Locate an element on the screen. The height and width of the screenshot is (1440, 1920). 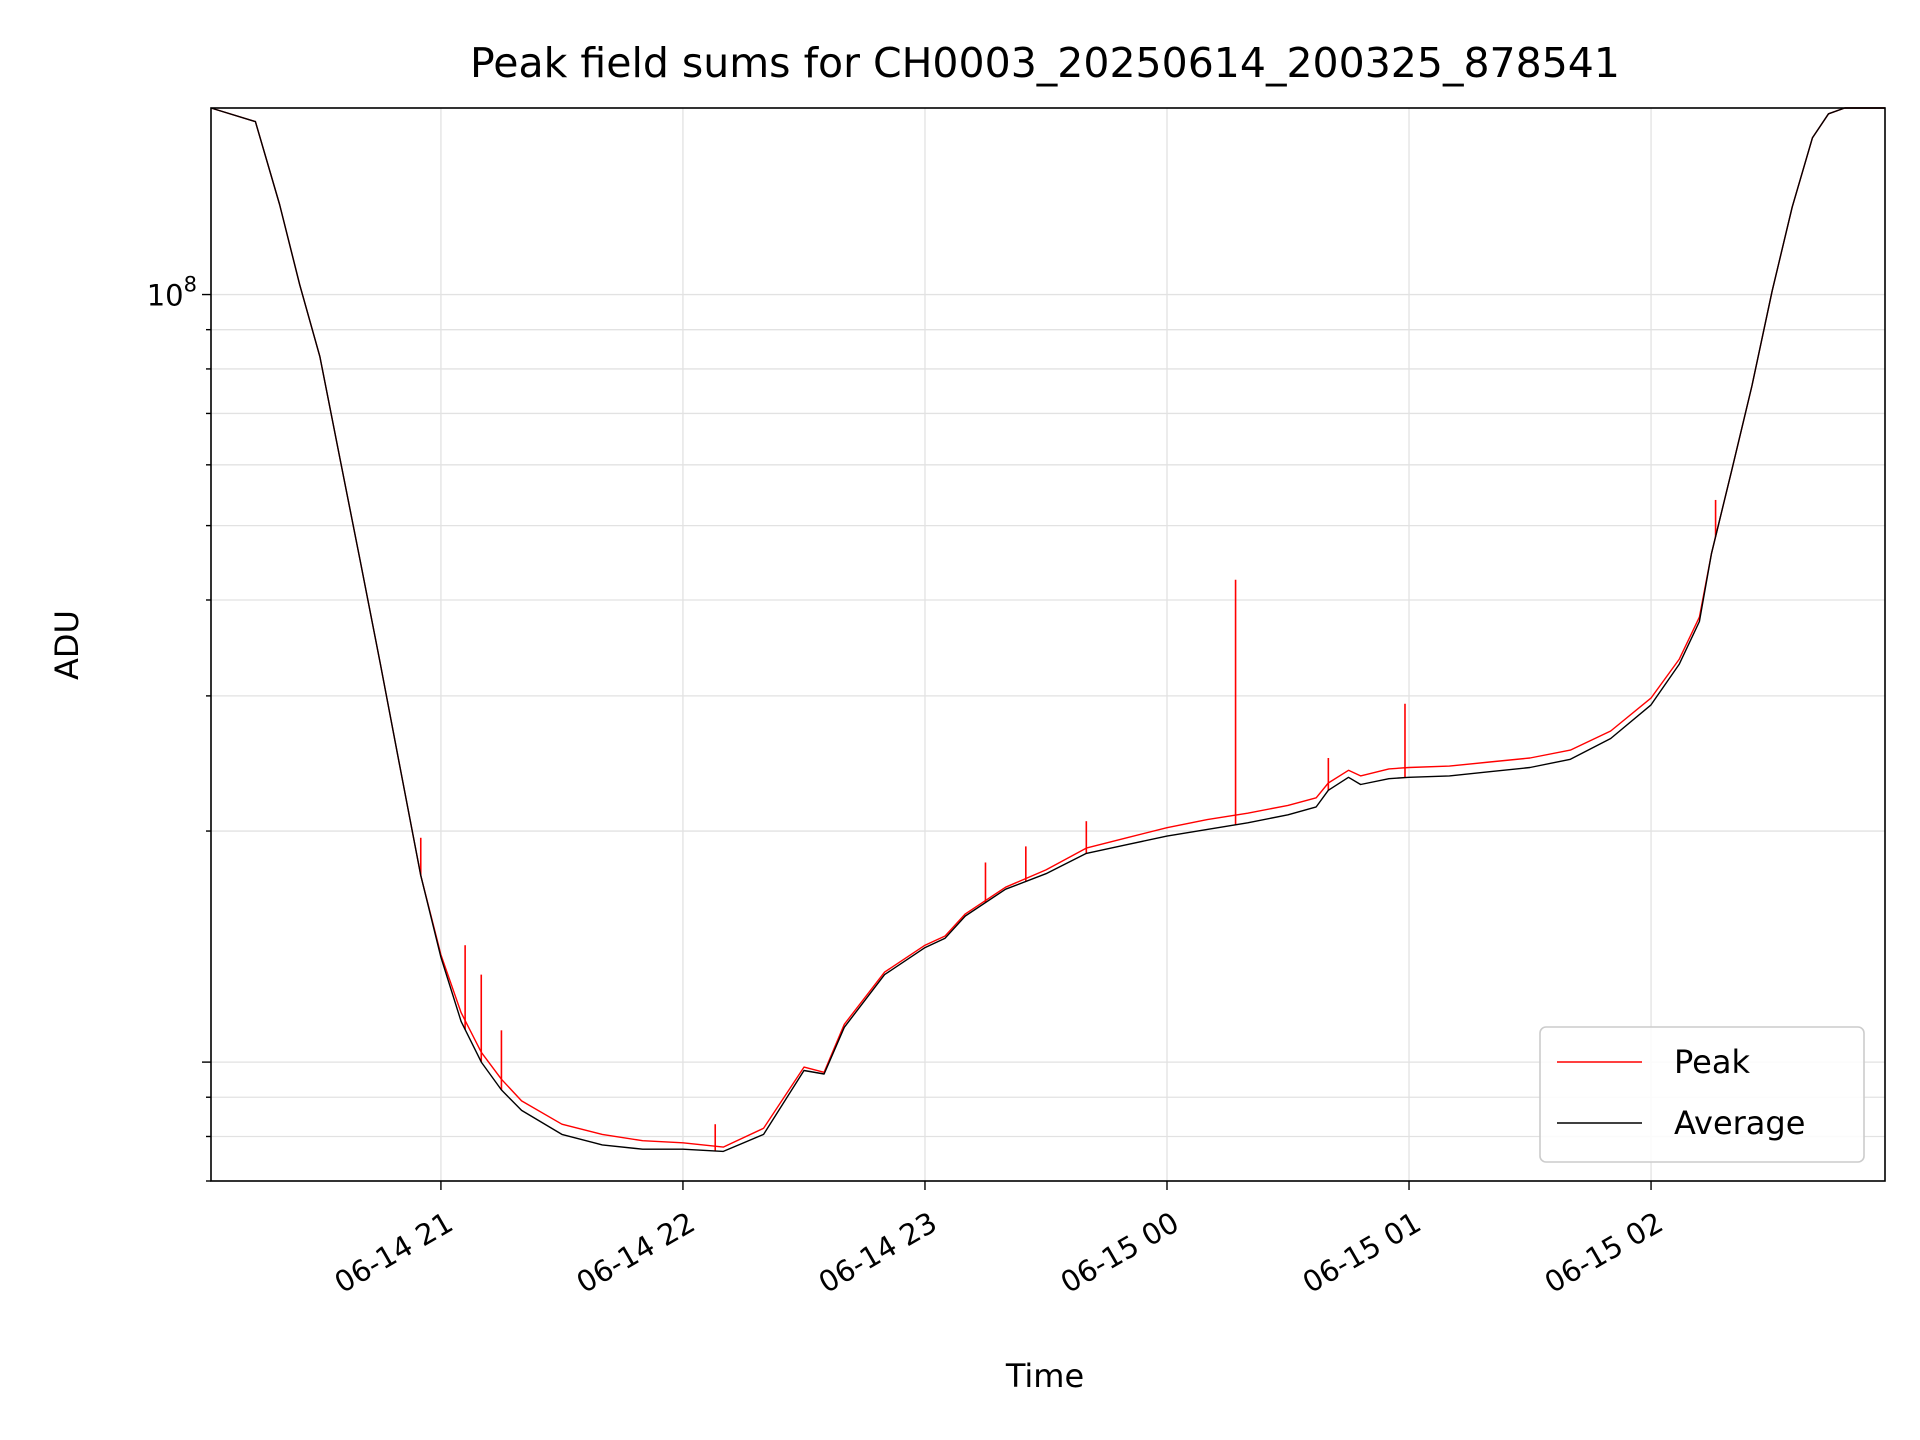
y-tick-label-exponent: 8 is located at coordinates (190, 285).